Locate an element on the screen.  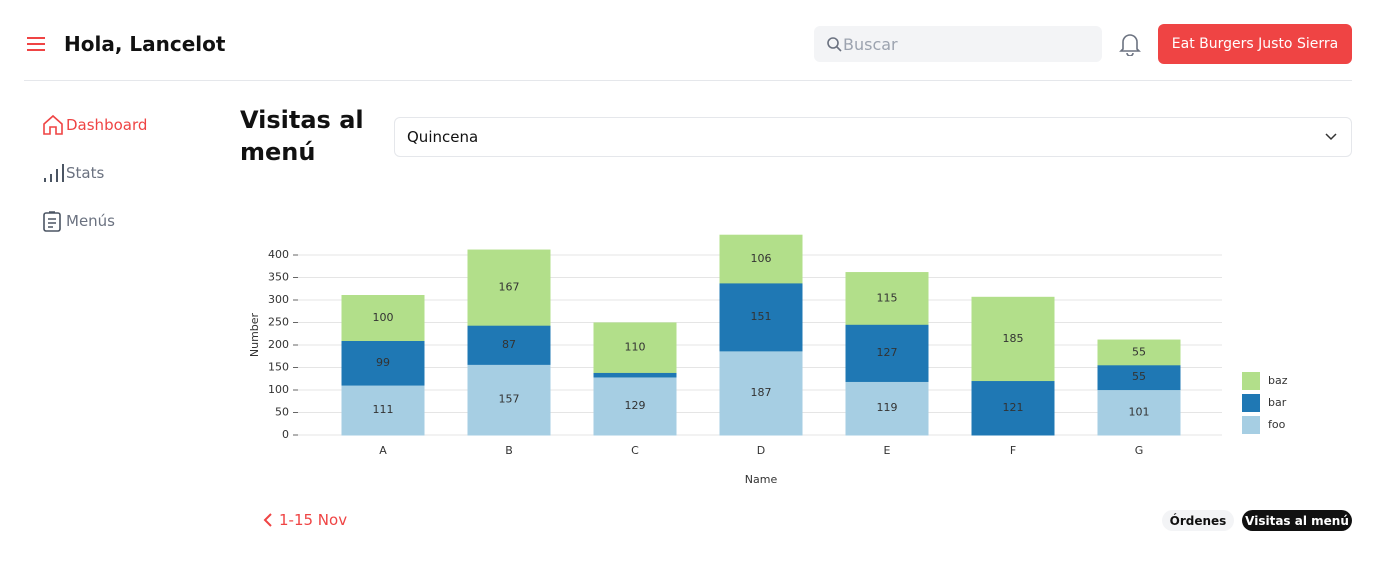
page-title: Visitas al menú is located at coordinates (302, 136).